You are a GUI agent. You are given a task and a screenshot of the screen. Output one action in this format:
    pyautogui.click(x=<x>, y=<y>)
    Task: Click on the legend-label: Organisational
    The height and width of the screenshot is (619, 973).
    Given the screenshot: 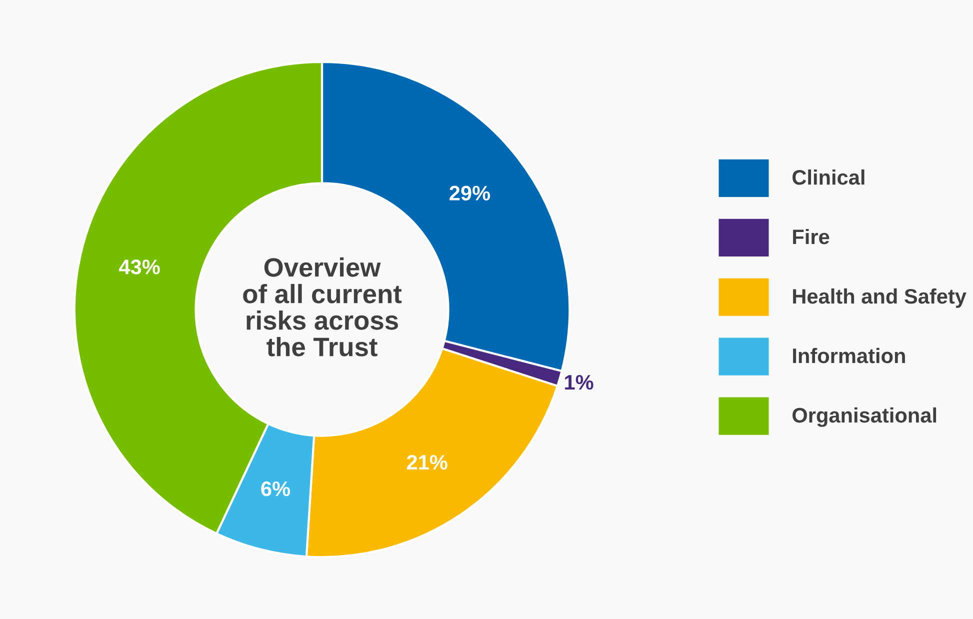 What is the action you would take?
    pyautogui.click(x=864, y=417)
    